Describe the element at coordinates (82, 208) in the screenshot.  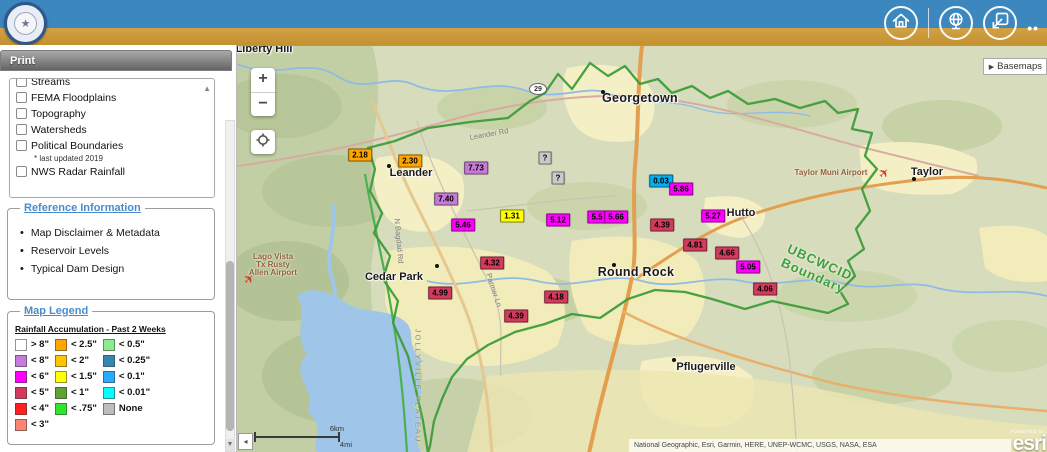
I see `reference-information-link: Reference Information` at that location.